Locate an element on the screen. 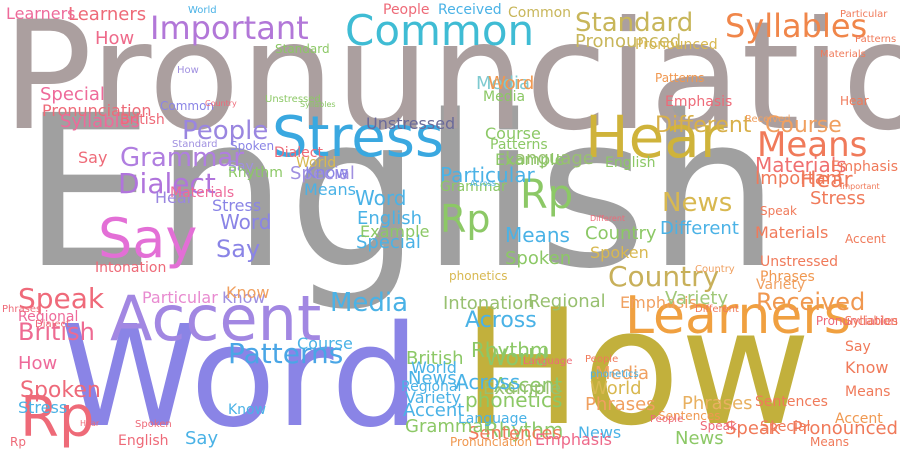 The image size is (900, 450). word-pronunciation: Pronunciation is located at coordinates (856, 321).